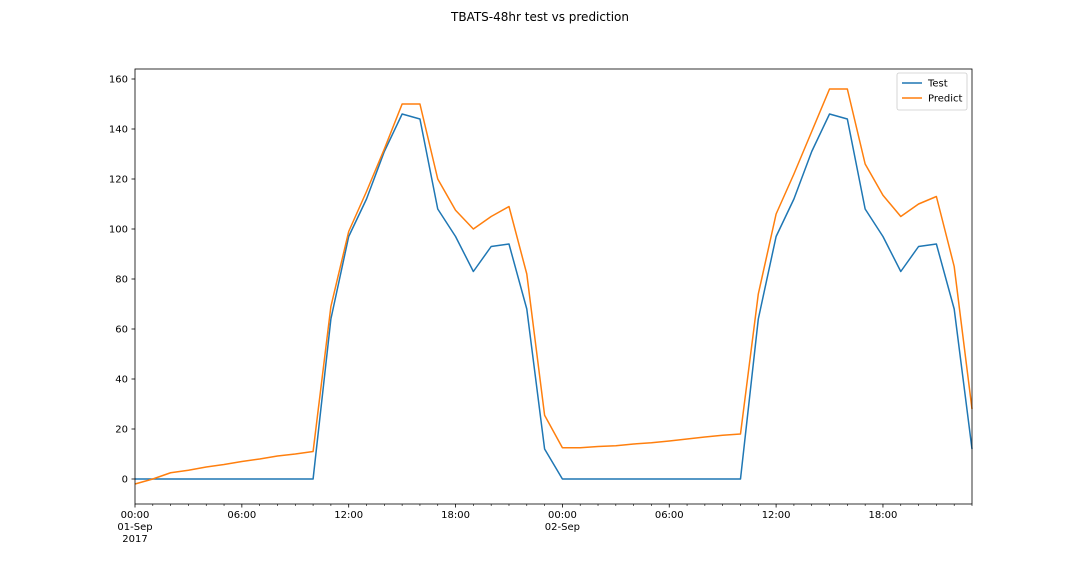 Image resolution: width=1080 pixels, height=576 pixels. What do you see at coordinates (118, 180) in the screenshot?
I see `y-tick-label: 120` at bounding box center [118, 180].